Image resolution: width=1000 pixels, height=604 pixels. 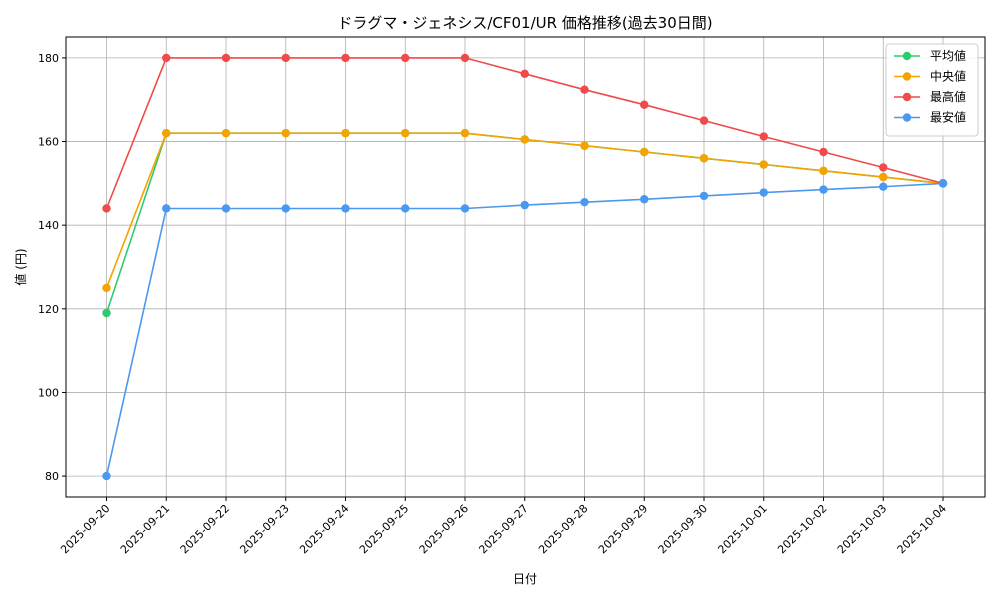 I want to click on legend-box, so click(x=932, y=90).